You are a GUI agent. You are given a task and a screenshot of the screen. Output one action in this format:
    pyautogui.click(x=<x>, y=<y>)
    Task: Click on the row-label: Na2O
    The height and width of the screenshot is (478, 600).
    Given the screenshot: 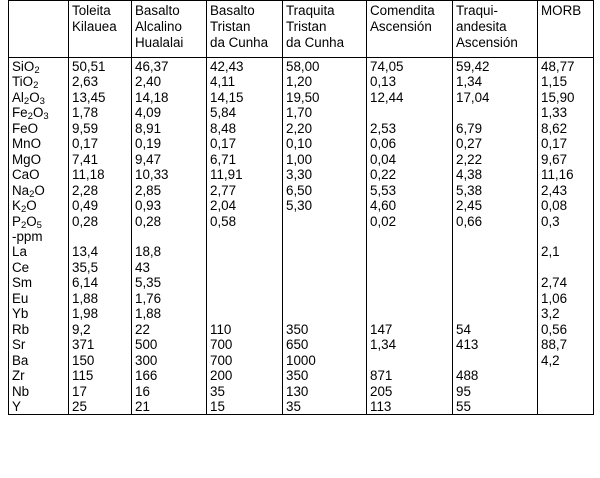 What is the action you would take?
    pyautogui.click(x=38, y=190)
    